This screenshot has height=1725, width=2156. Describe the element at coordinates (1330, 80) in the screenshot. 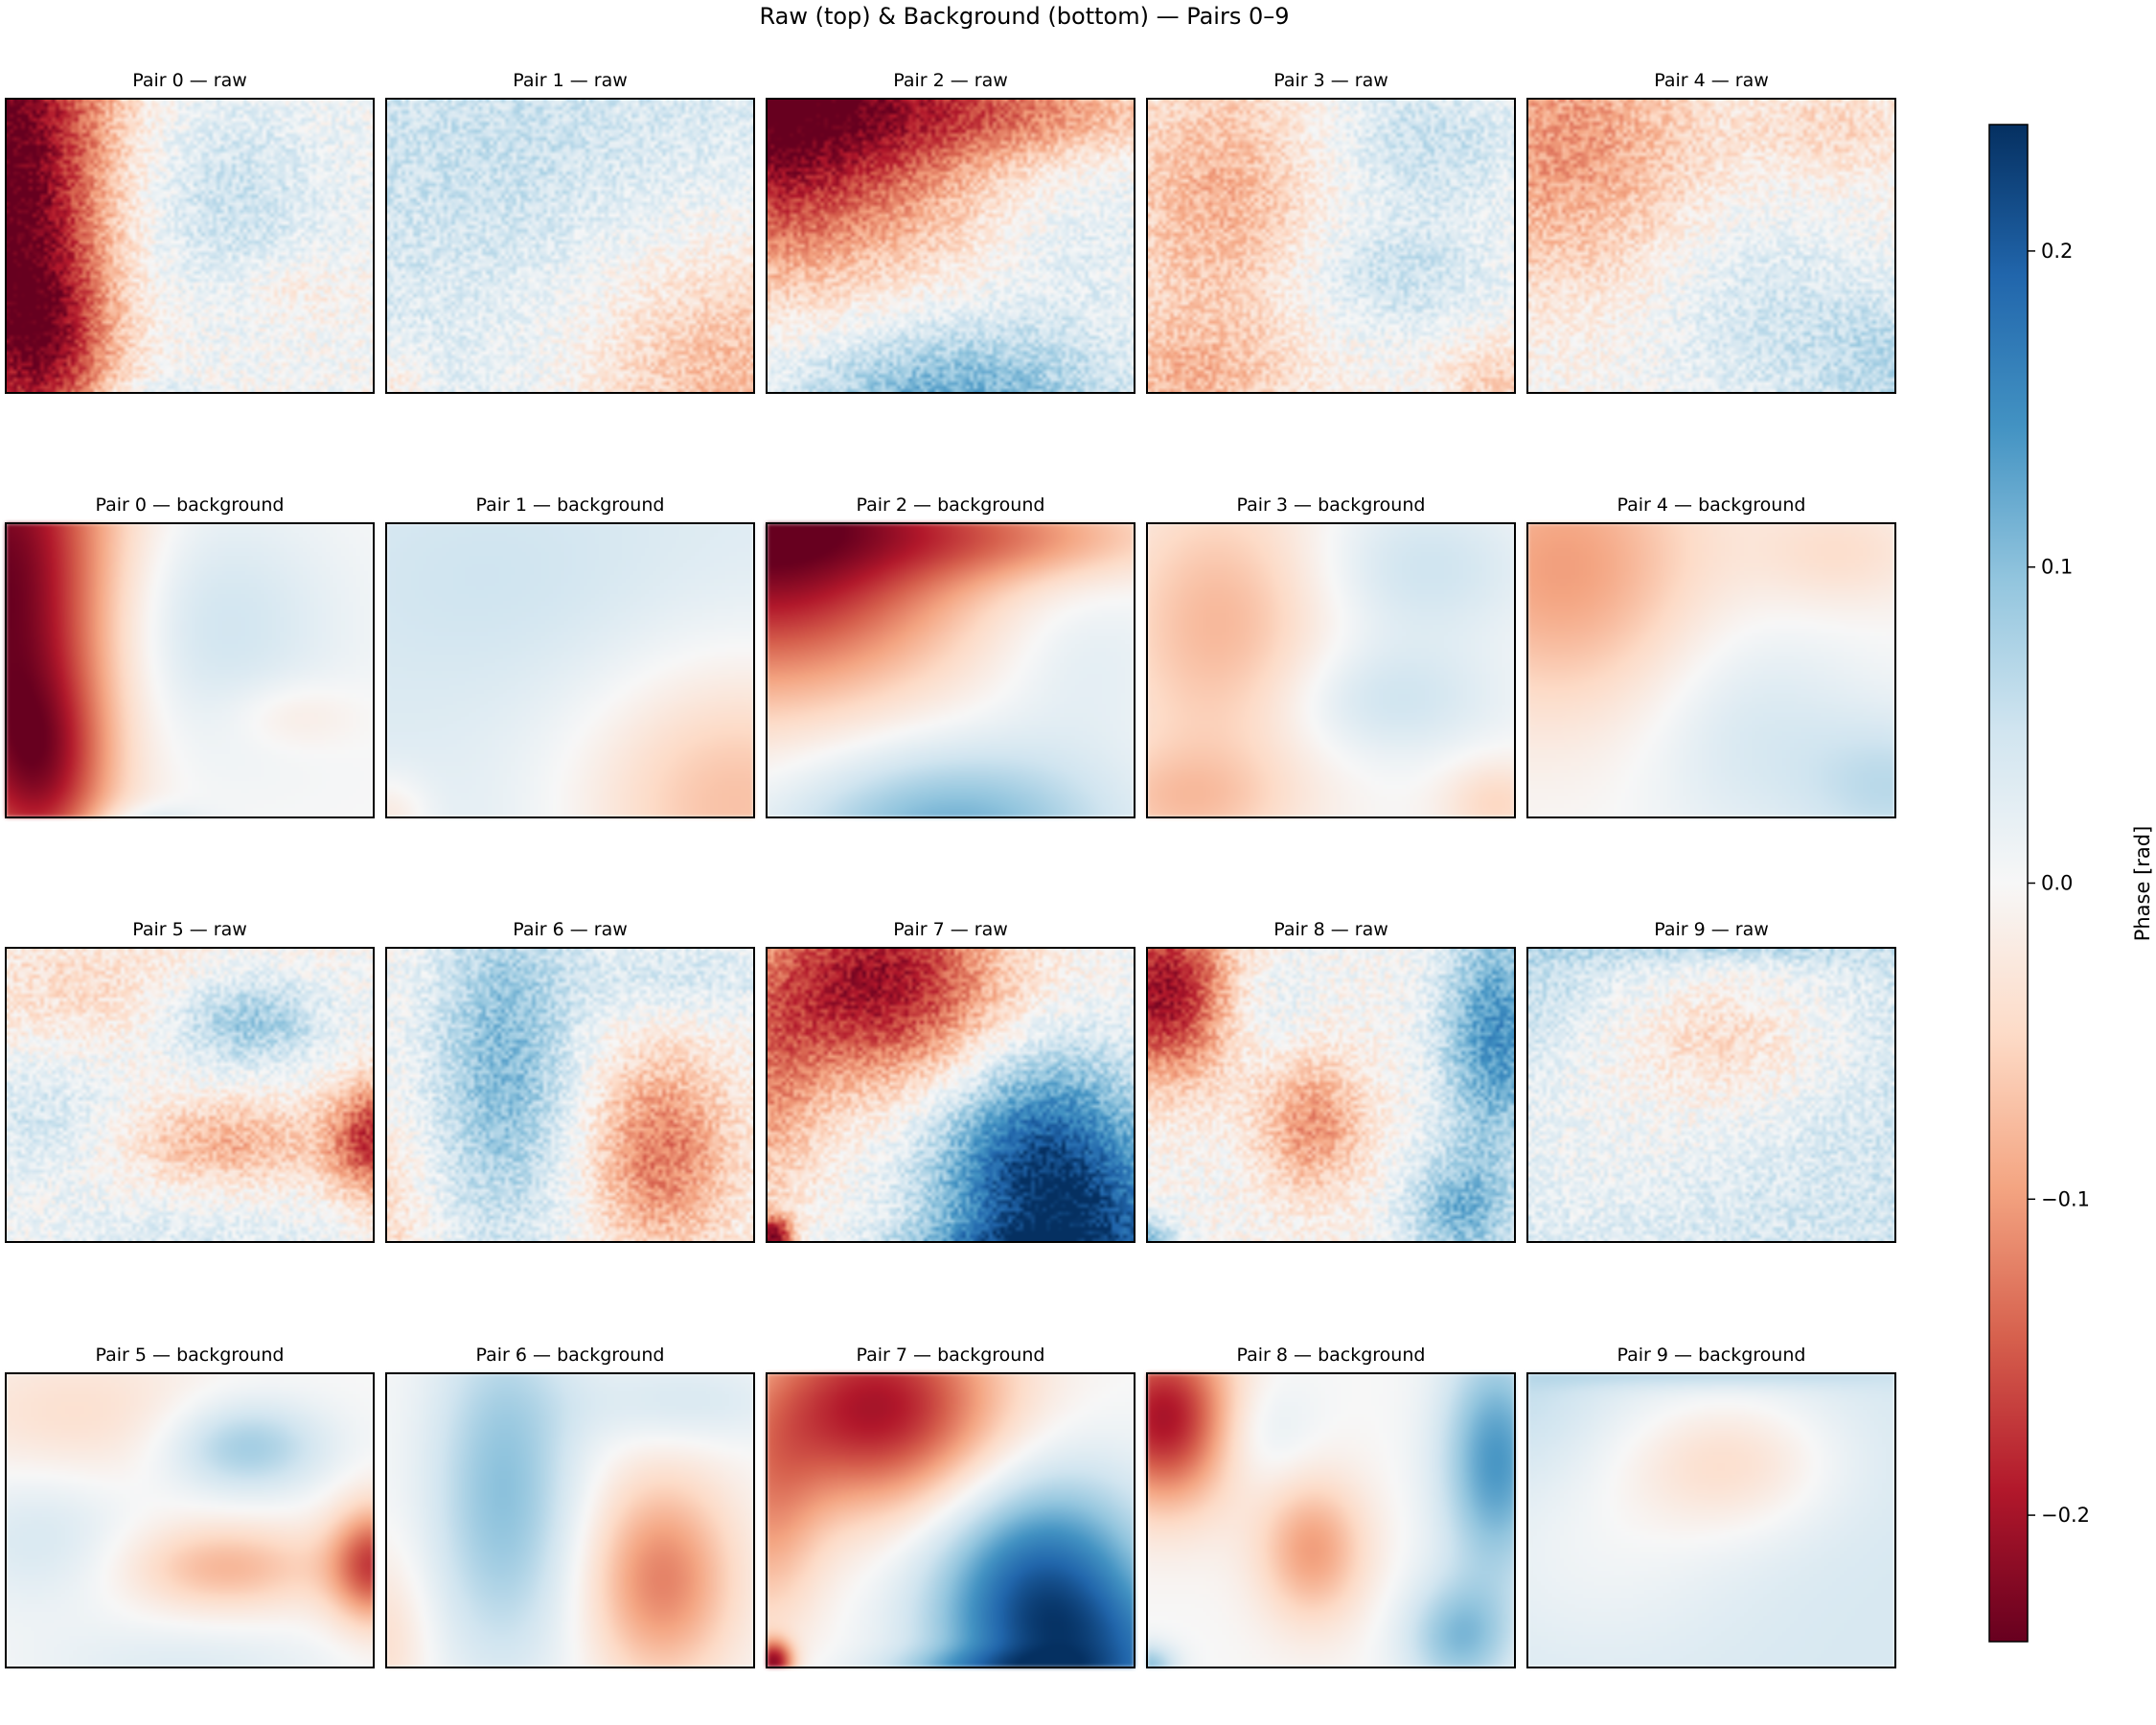

I see `panel-title: Pair 3 — raw` at that location.